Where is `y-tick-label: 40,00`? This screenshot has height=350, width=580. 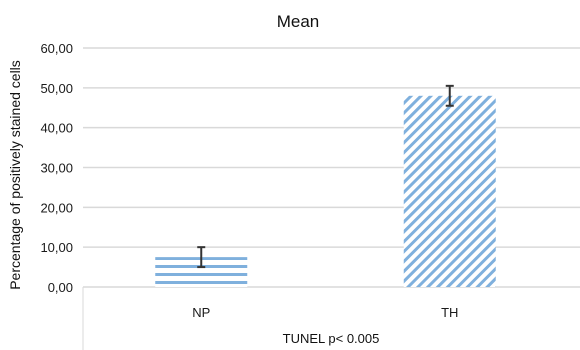
y-tick-label: 40,00 is located at coordinates (56, 128).